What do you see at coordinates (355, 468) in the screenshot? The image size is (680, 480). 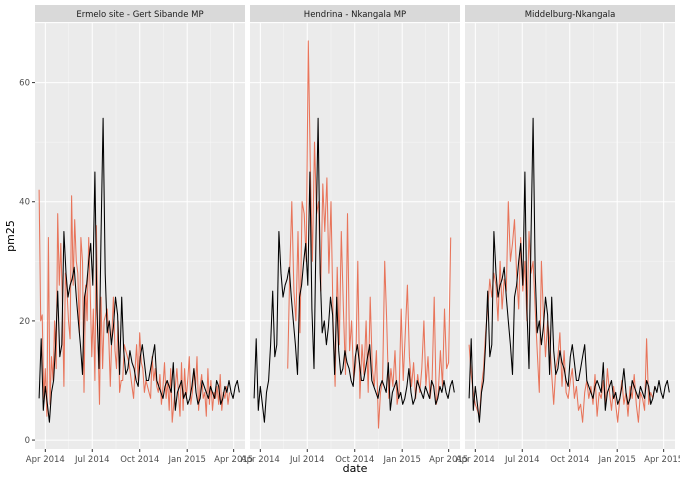 I see `x-axis-title: date` at bounding box center [355, 468].